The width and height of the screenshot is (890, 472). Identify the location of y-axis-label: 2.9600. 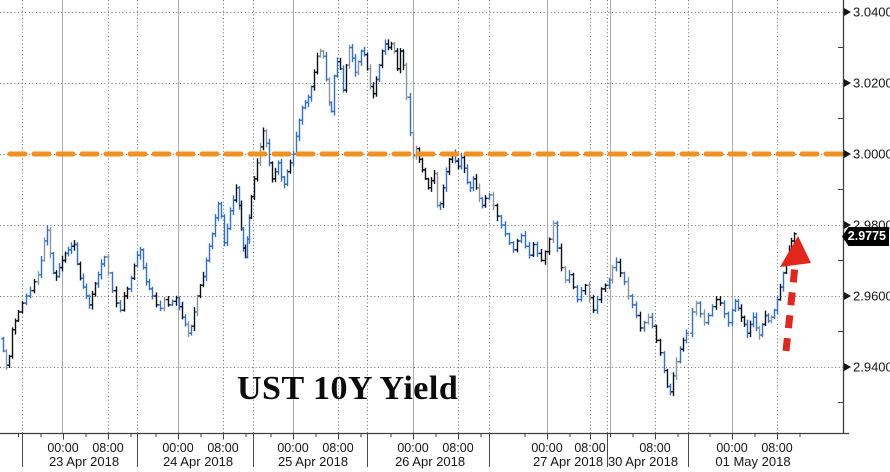
(871, 296).